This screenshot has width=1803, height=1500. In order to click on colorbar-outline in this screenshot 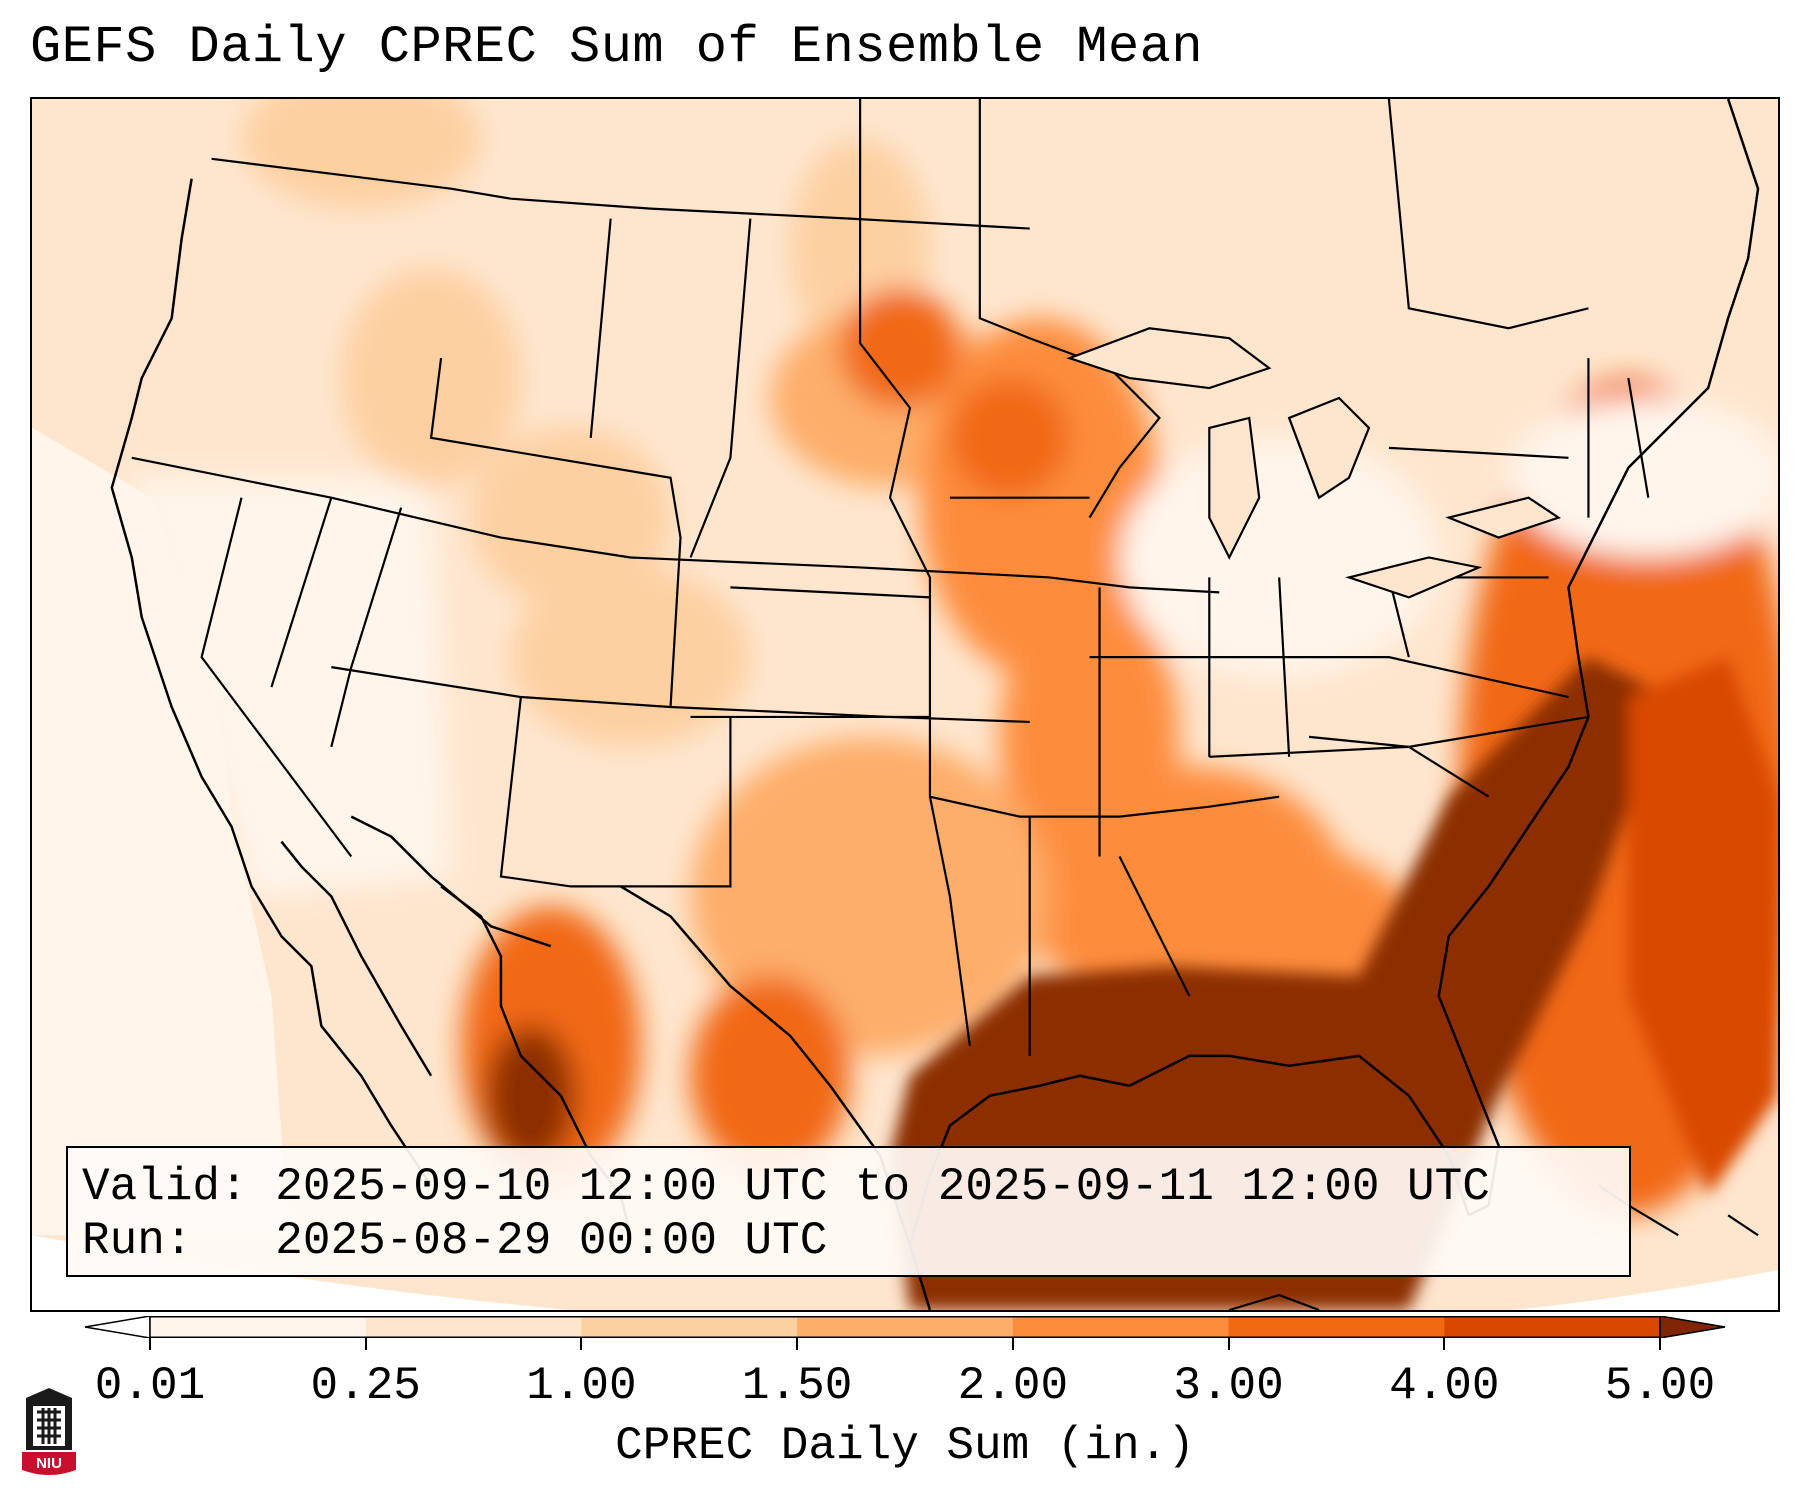, I will do `click(905, 1327)`.